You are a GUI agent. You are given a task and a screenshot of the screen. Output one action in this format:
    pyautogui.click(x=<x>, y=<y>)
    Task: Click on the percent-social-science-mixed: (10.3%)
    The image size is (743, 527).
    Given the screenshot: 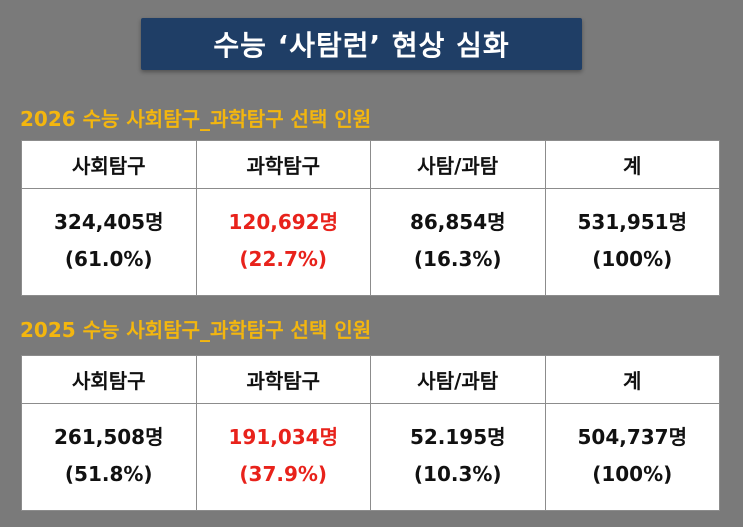 What is the action you would take?
    pyautogui.click(x=458, y=482)
    